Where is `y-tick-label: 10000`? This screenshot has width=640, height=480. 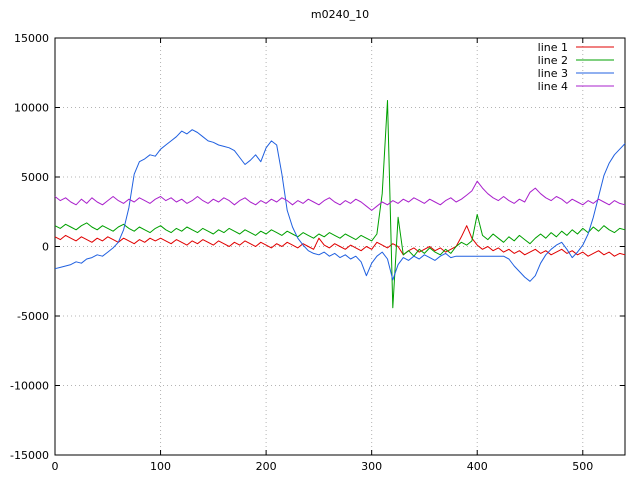 y-tick-label: 10000 is located at coordinates (31, 108).